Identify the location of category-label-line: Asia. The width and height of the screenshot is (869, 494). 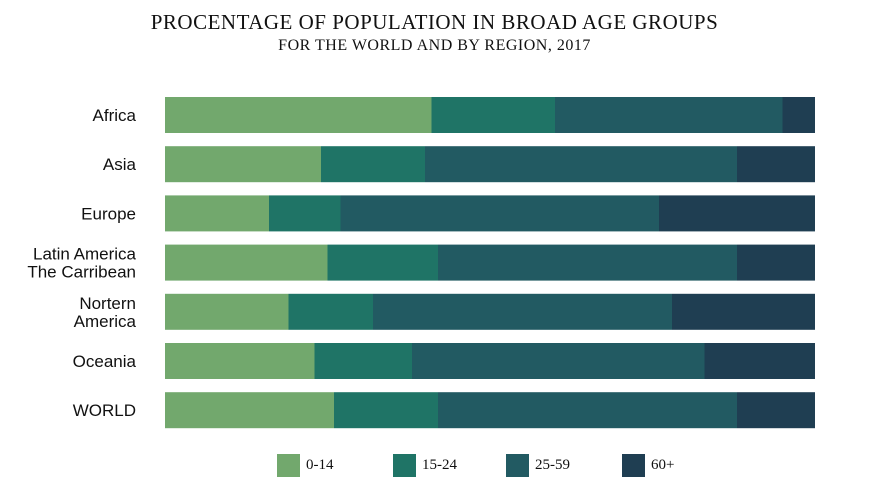
(120, 164).